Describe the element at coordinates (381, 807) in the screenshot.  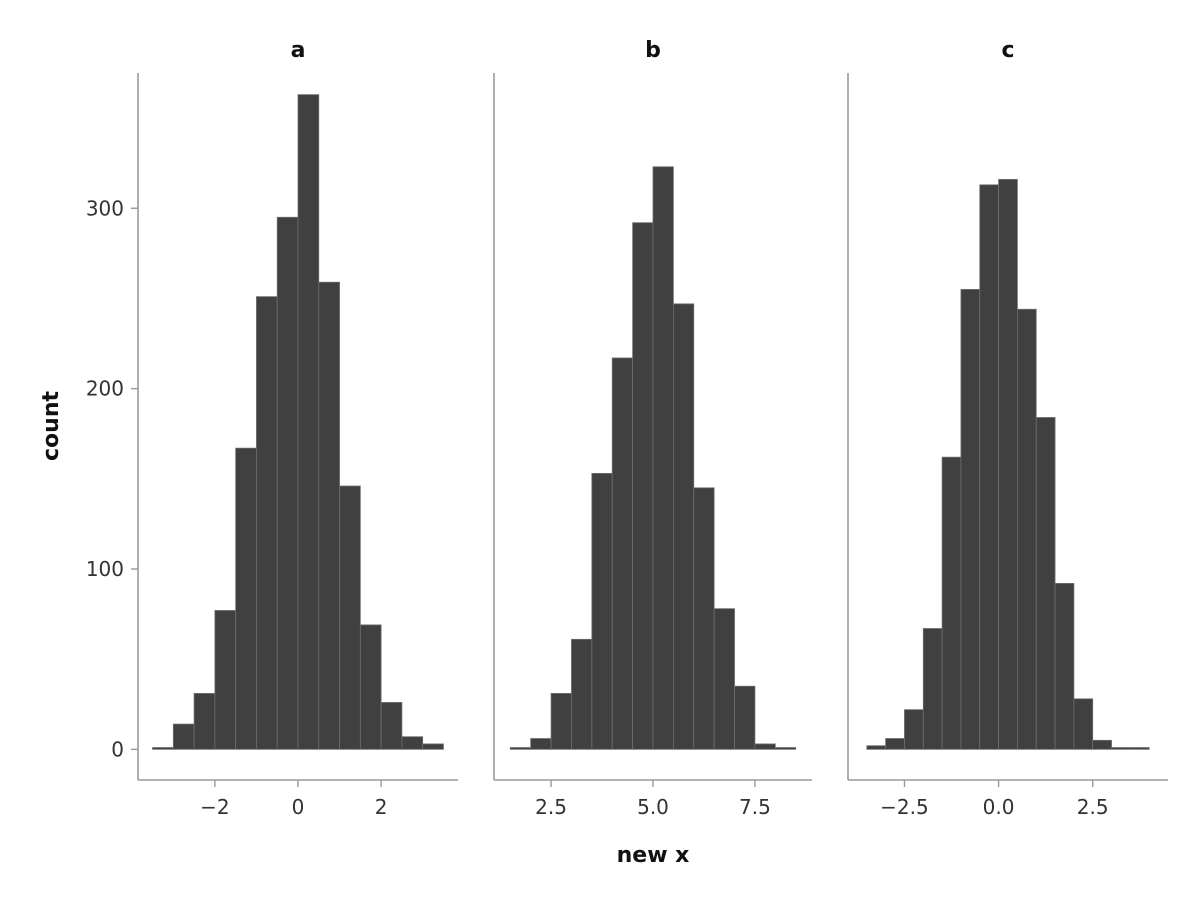
I see `x-tick-label: 2` at that location.